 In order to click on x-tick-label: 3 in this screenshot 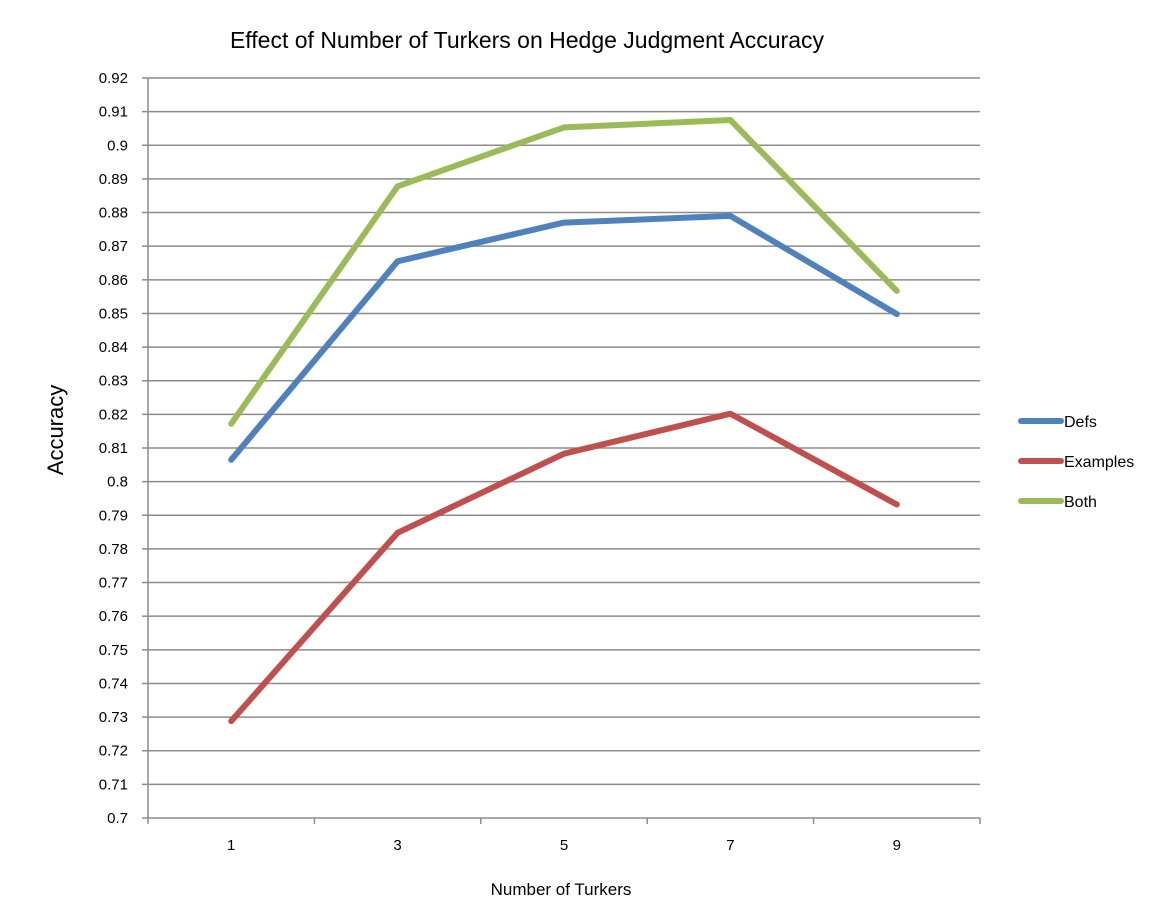, I will do `click(397, 845)`.